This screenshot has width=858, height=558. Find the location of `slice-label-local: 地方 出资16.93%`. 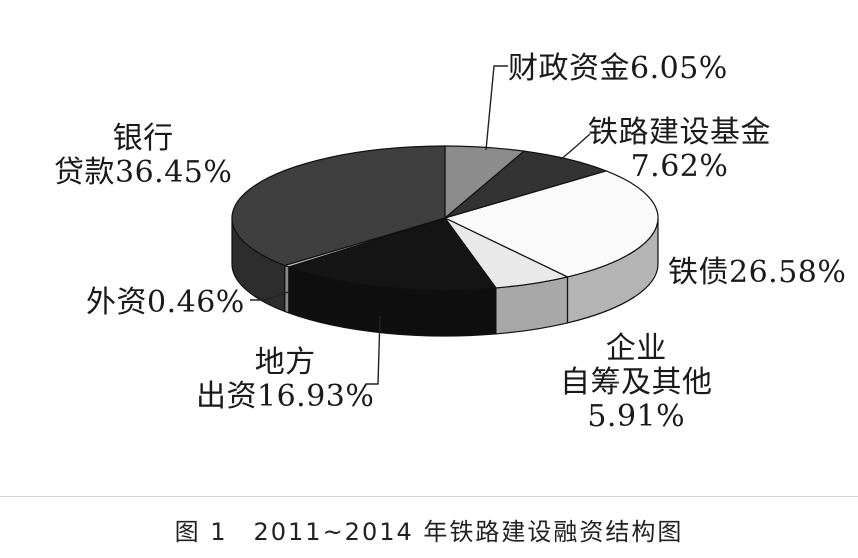

slice-label-local: 地方 出资16.93% is located at coordinates (285, 379).